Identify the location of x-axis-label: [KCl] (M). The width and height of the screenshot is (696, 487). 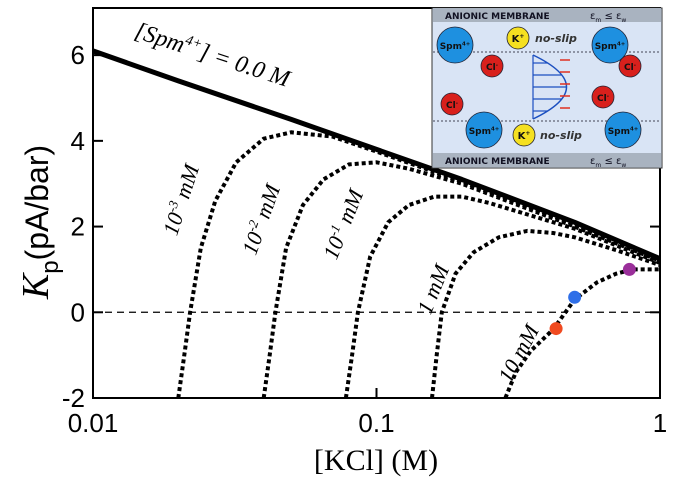
(376, 460).